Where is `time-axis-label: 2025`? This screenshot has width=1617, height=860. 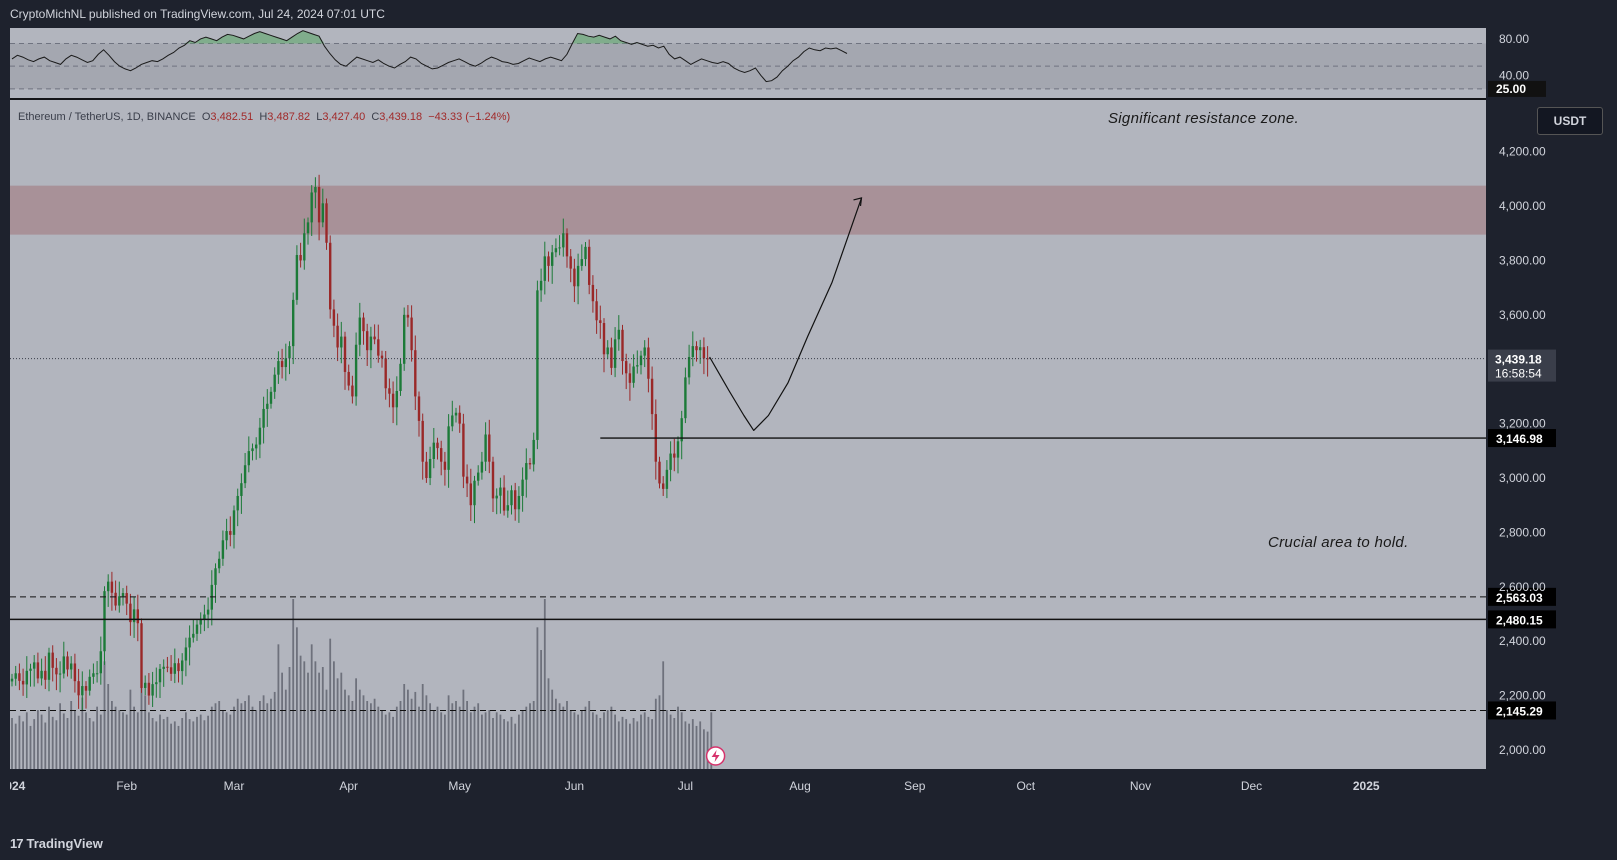
time-axis-label: 2025 is located at coordinates (1366, 786).